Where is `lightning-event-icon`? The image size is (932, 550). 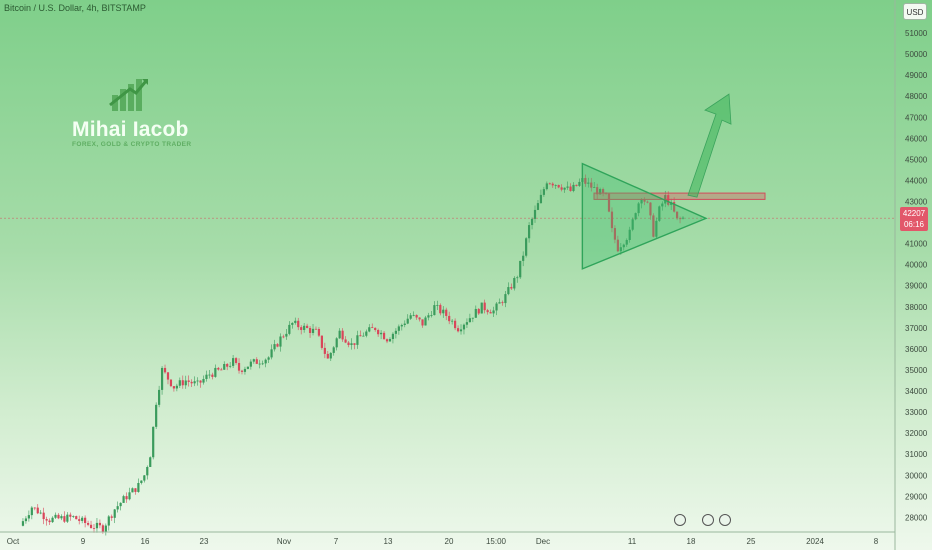 lightning-event-icon is located at coordinates (680, 520).